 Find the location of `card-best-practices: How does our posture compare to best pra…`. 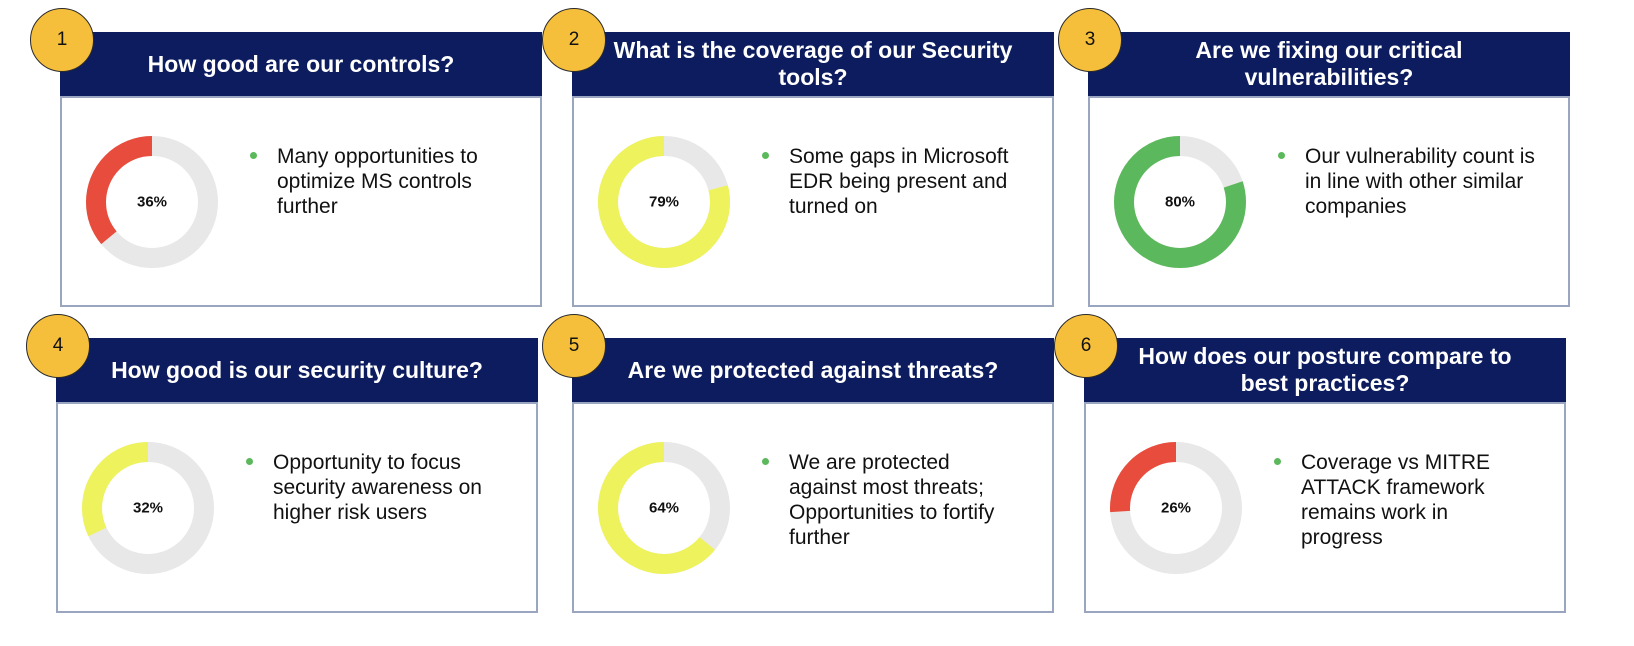

card-best-practices: How does our posture compare to best pra… is located at coordinates (1310, 463).